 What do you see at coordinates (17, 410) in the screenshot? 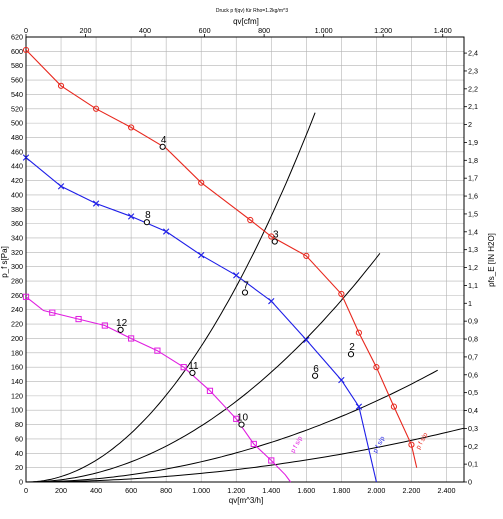
I see `y-tick-label: 100` at bounding box center [17, 410].